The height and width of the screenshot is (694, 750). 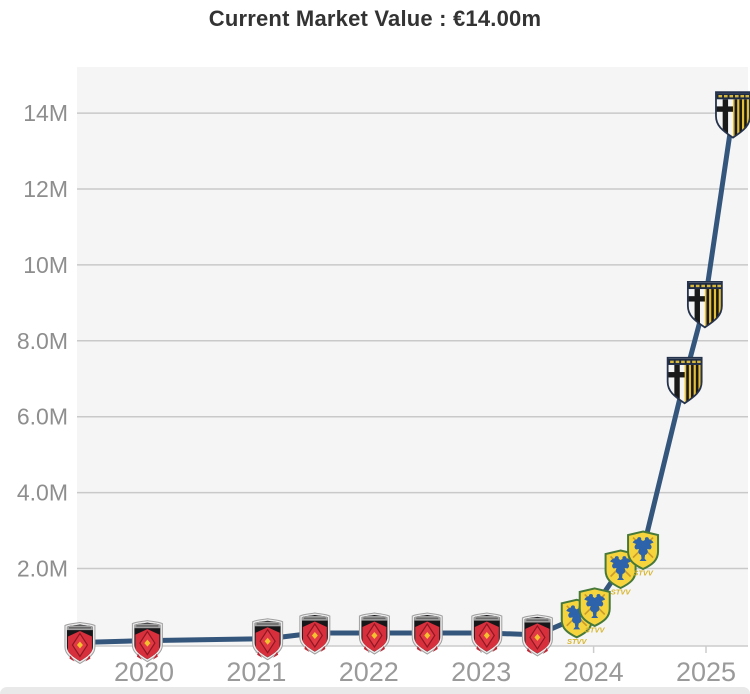 I want to click on data-point-2-urawa, so click(x=147, y=641).